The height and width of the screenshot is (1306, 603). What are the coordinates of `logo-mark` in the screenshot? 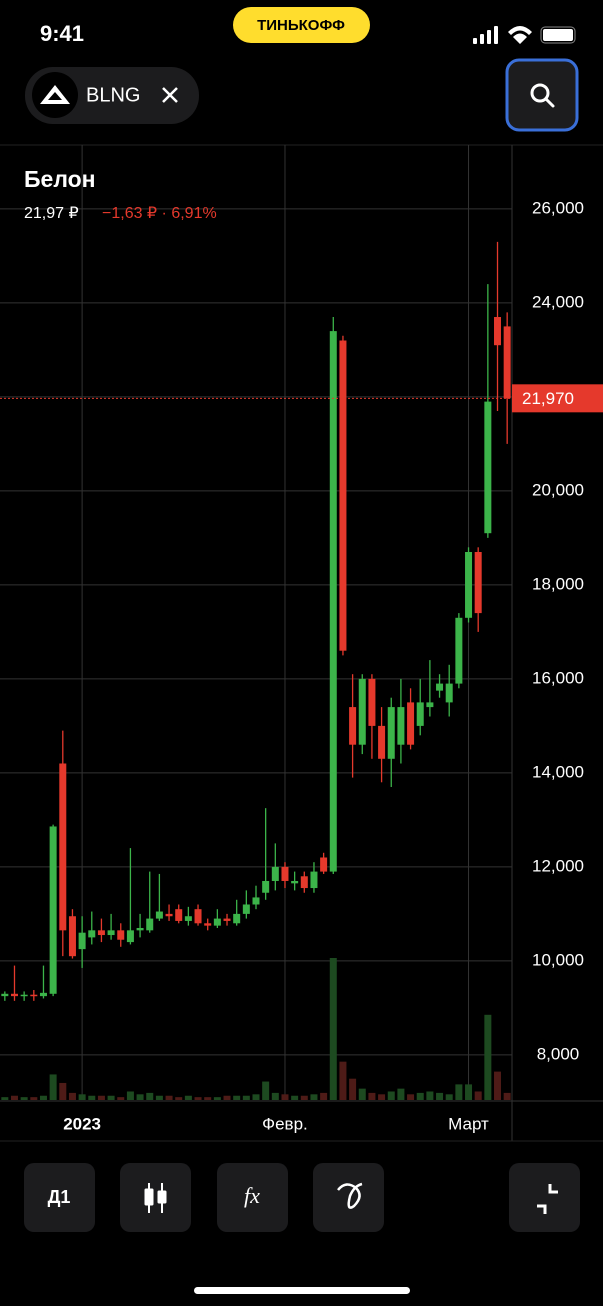 It's located at (55, 94).